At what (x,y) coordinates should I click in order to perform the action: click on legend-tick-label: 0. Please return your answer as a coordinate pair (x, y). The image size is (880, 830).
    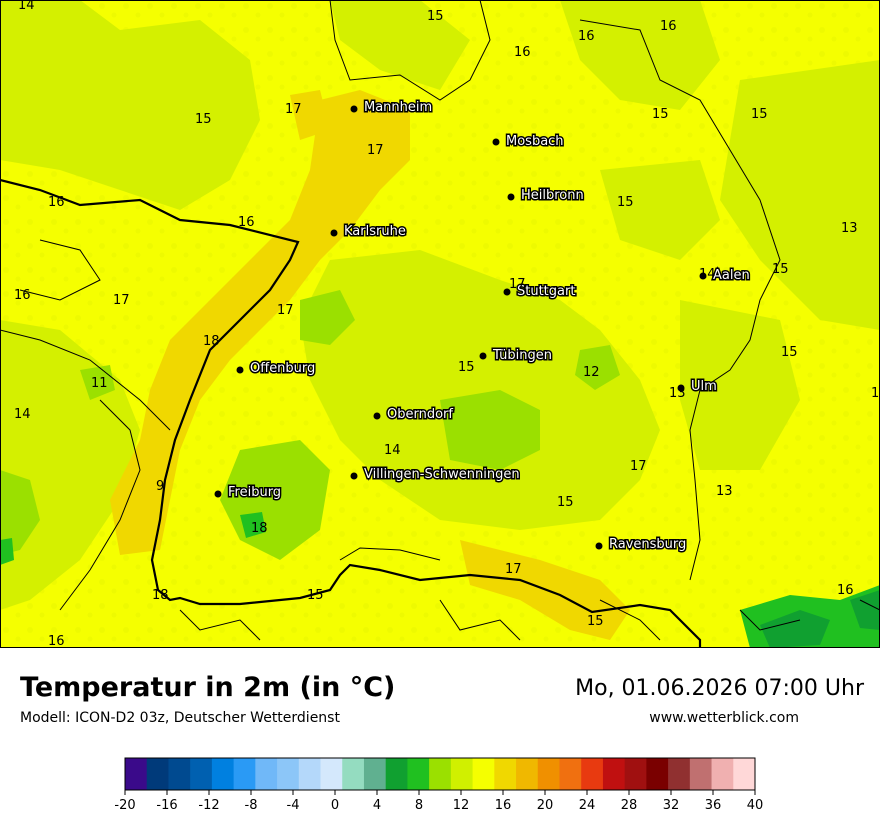
    Looking at the image, I should click on (335, 805).